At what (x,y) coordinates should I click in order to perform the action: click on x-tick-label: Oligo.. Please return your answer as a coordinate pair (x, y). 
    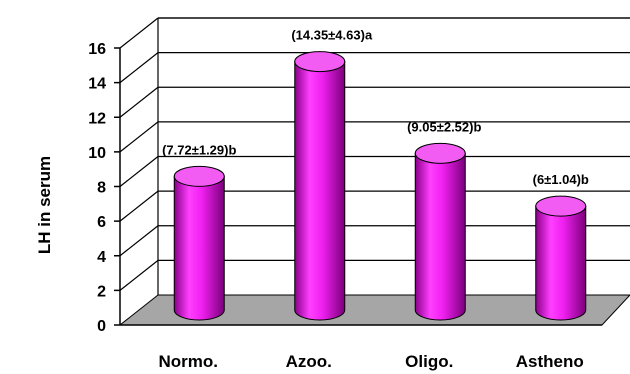
    Looking at the image, I should click on (429, 361).